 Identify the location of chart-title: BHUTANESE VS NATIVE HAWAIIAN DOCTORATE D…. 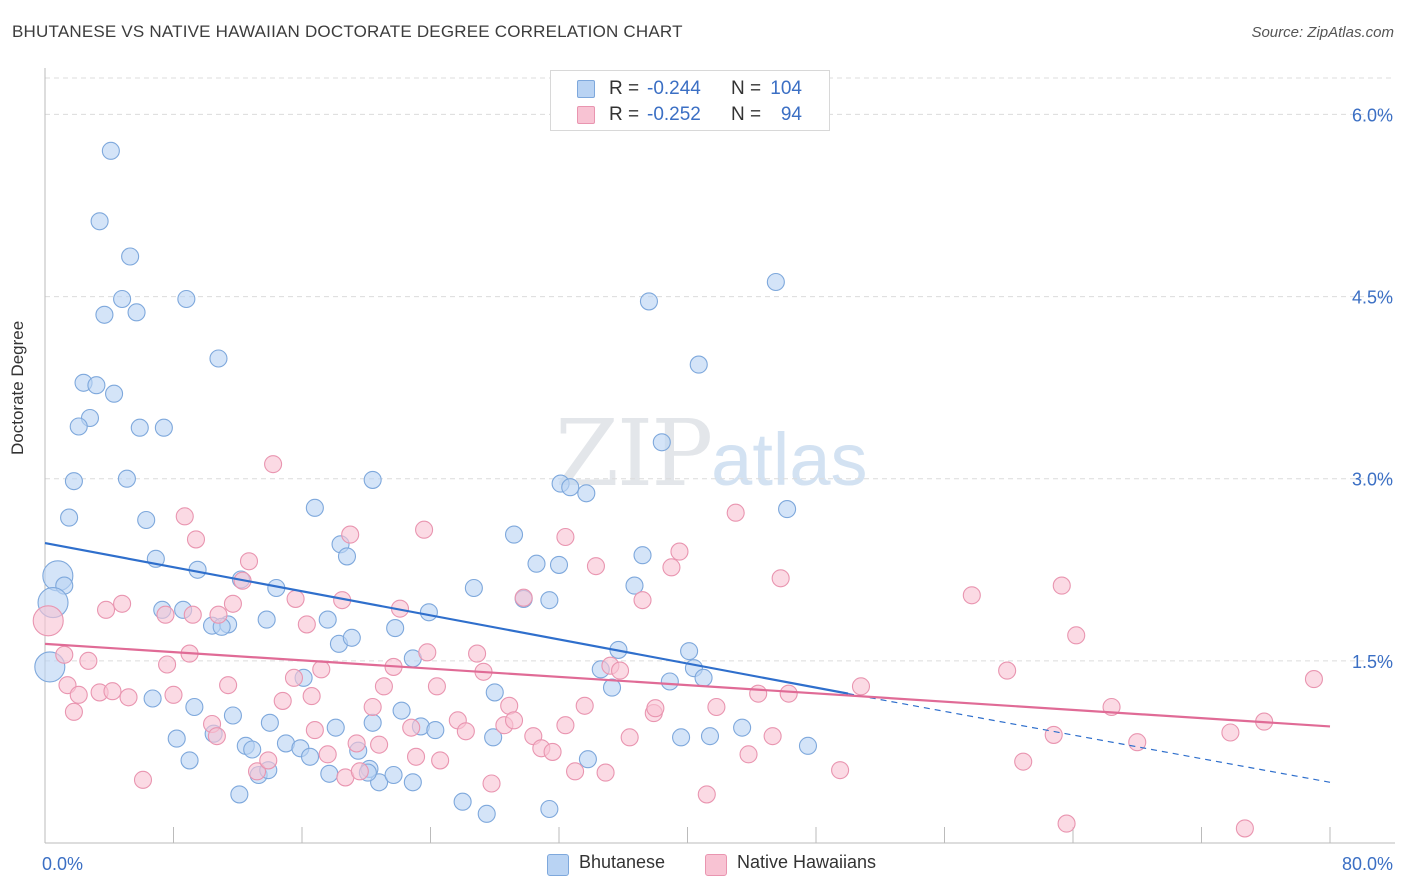
(347, 31).